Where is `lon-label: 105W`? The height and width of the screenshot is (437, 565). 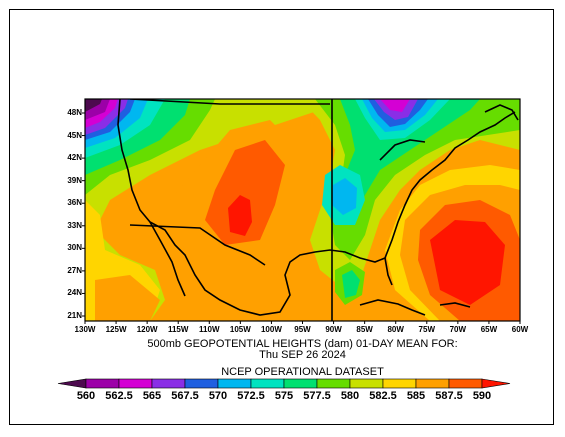 lon-label: 105W is located at coordinates (240, 329).